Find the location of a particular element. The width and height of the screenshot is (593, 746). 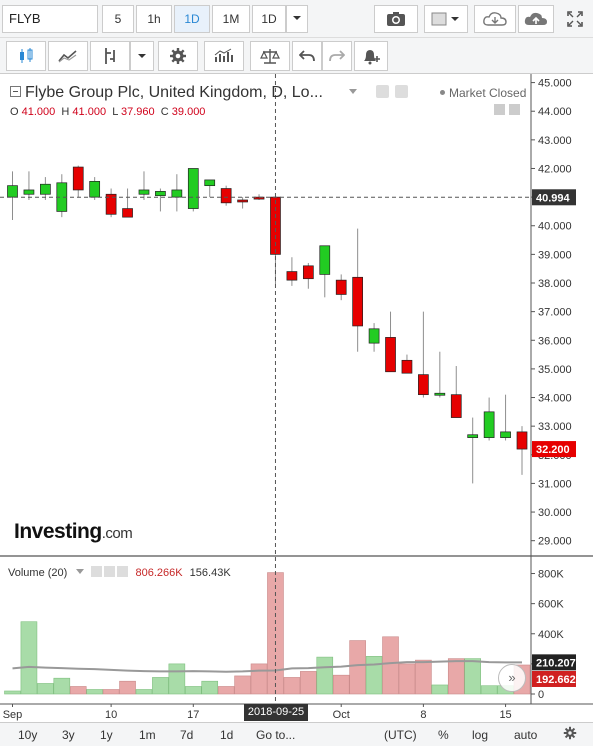

studies-button is located at coordinates (224, 56).